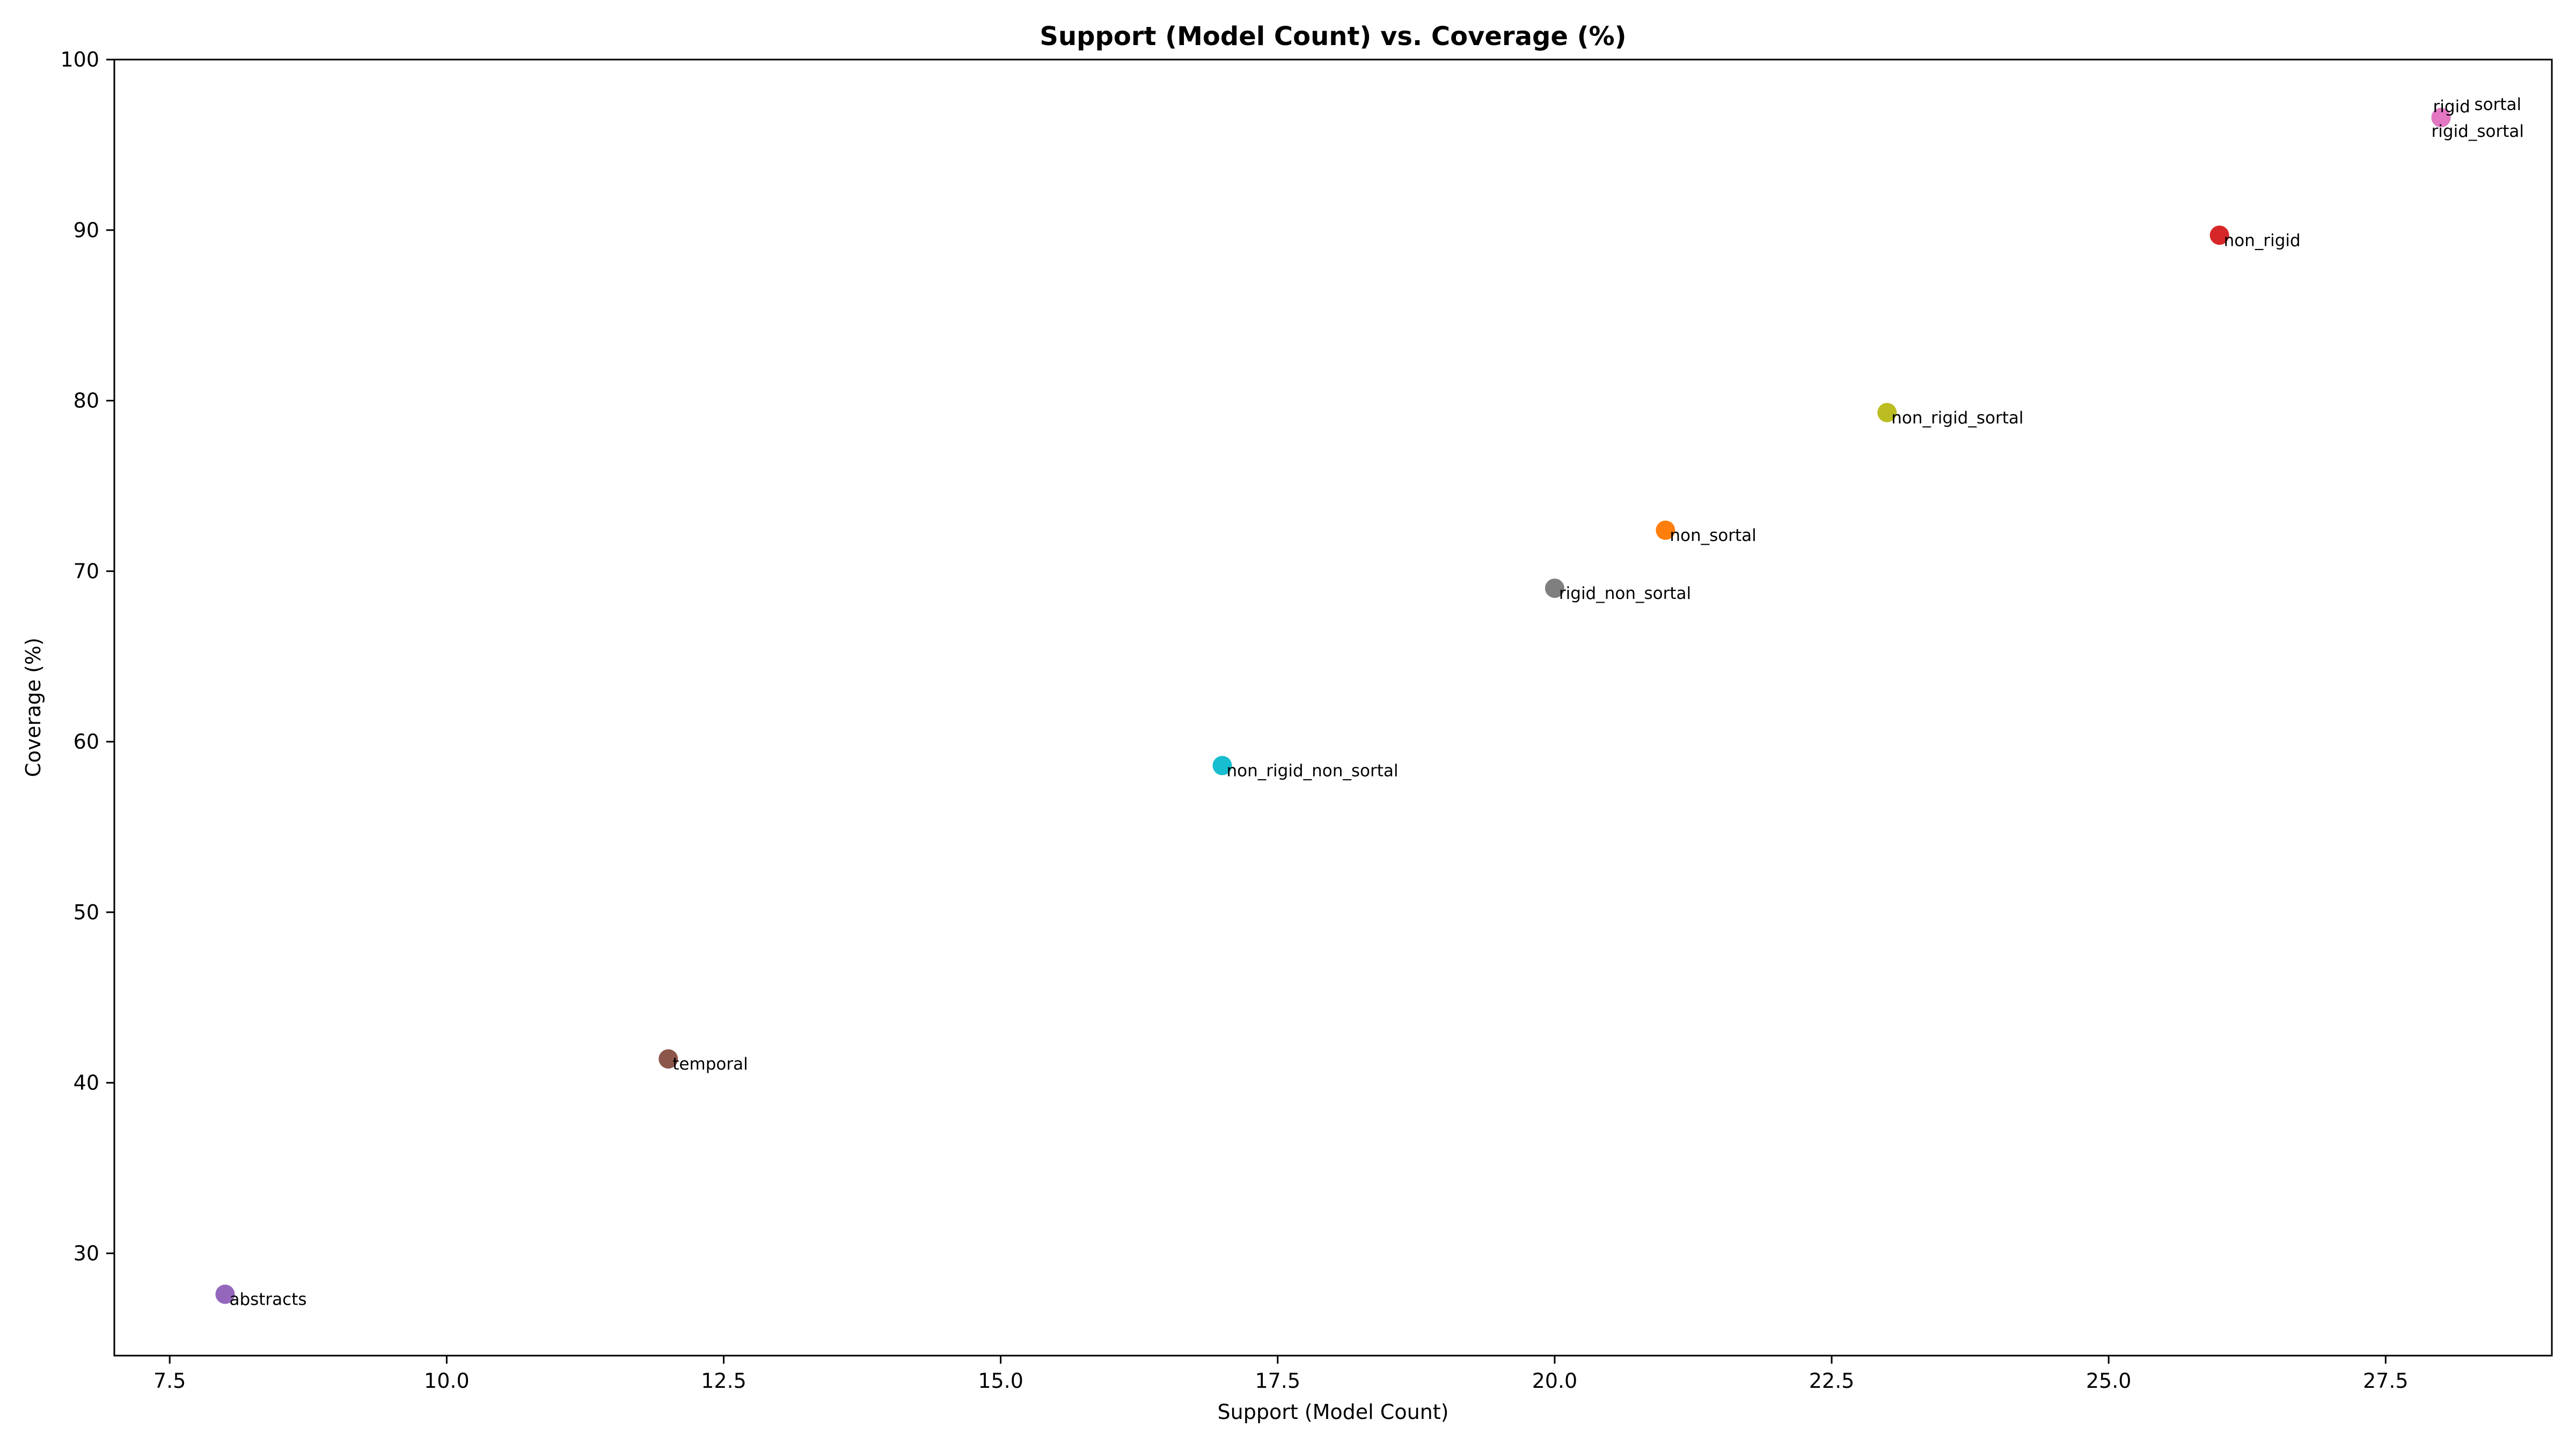  Describe the element at coordinates (724, 1381) in the screenshot. I see `x-tick-label: 12.5` at that location.